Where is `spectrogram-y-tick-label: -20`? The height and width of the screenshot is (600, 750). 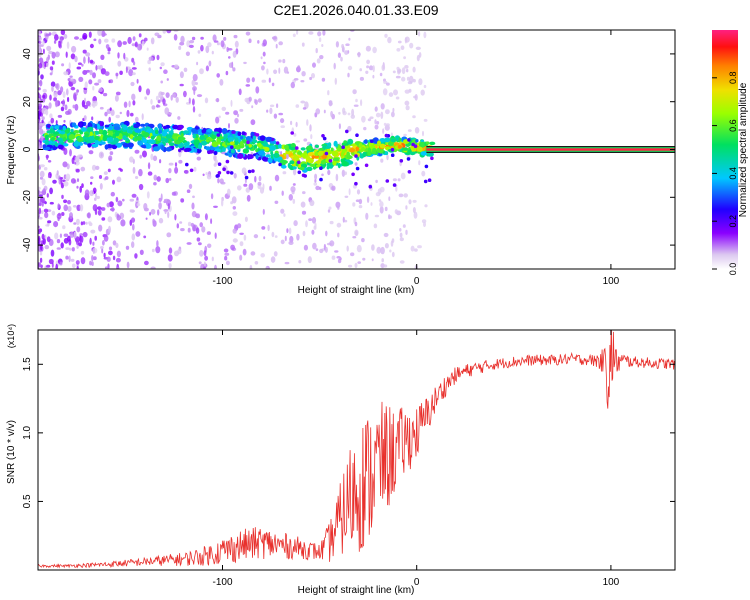 spectrogram-y-tick-label: -20 is located at coordinates (27, 197).